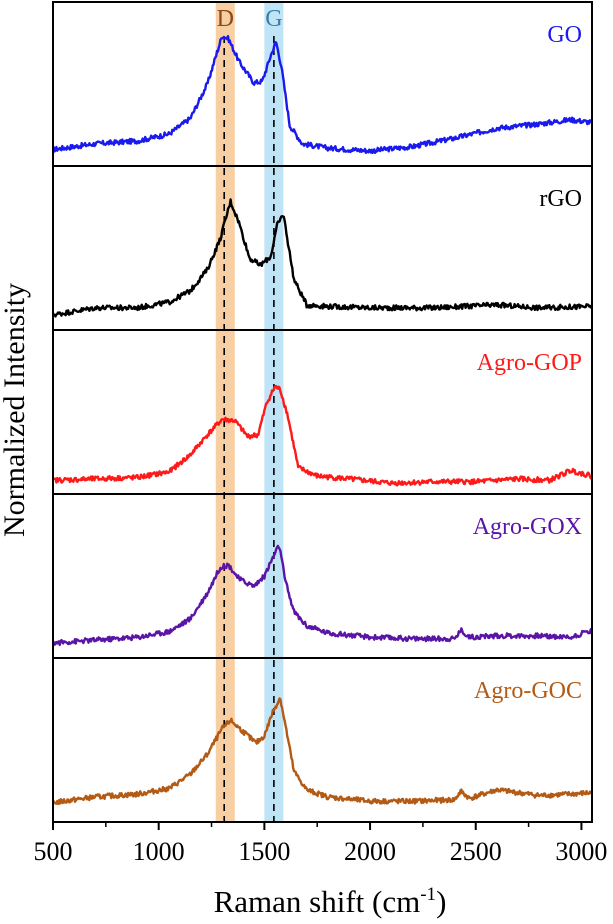  What do you see at coordinates (527, 527) in the screenshot?
I see `series-label-agro-gox: Agro-GOX` at bounding box center [527, 527].